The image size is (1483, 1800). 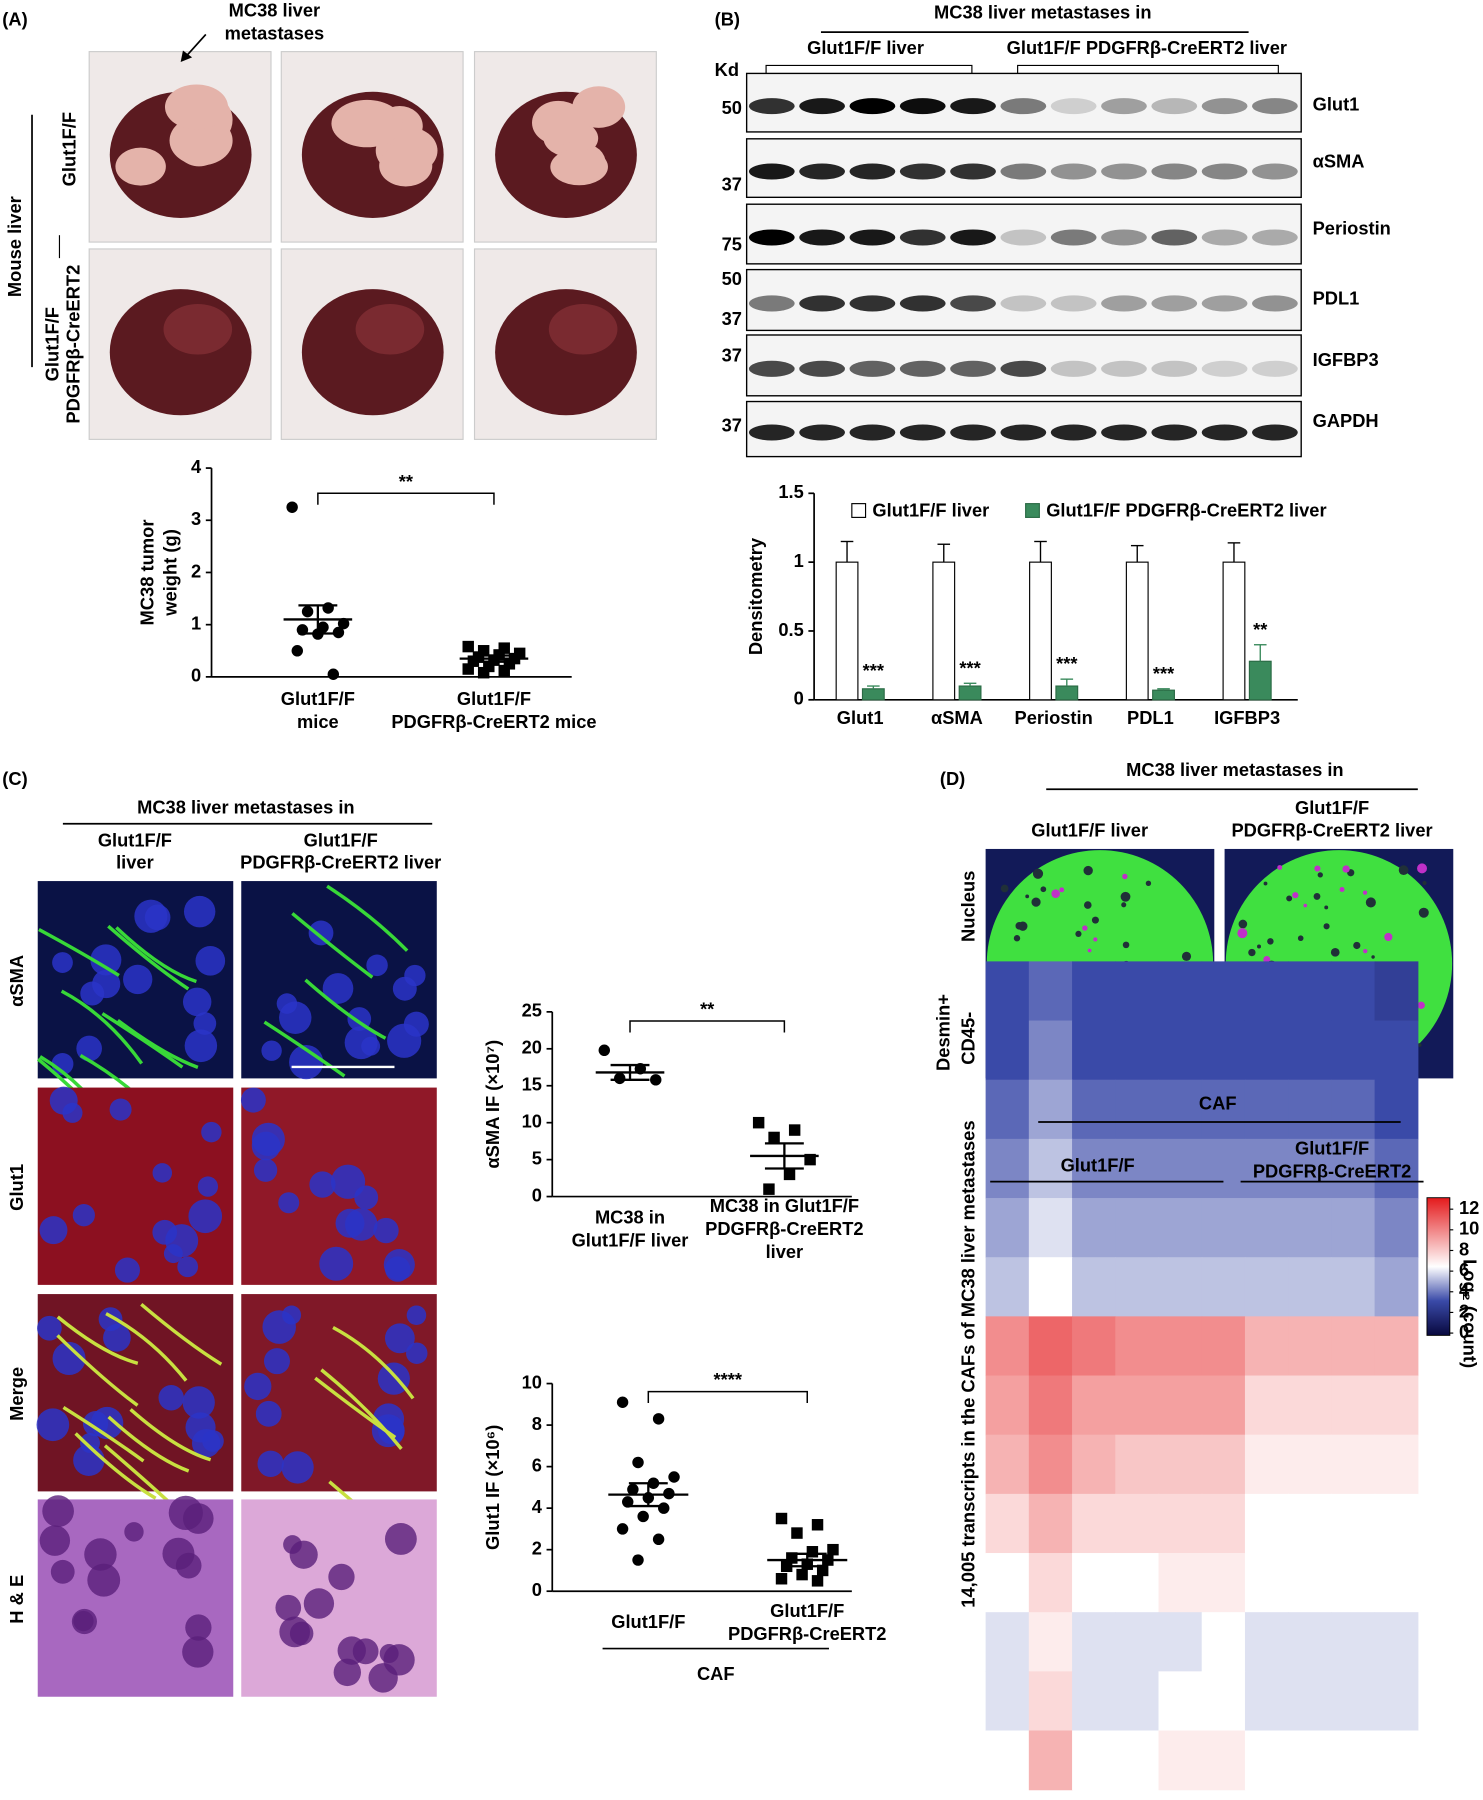 I want to click on y-tick-label: 5, so click(x=537, y=1157).